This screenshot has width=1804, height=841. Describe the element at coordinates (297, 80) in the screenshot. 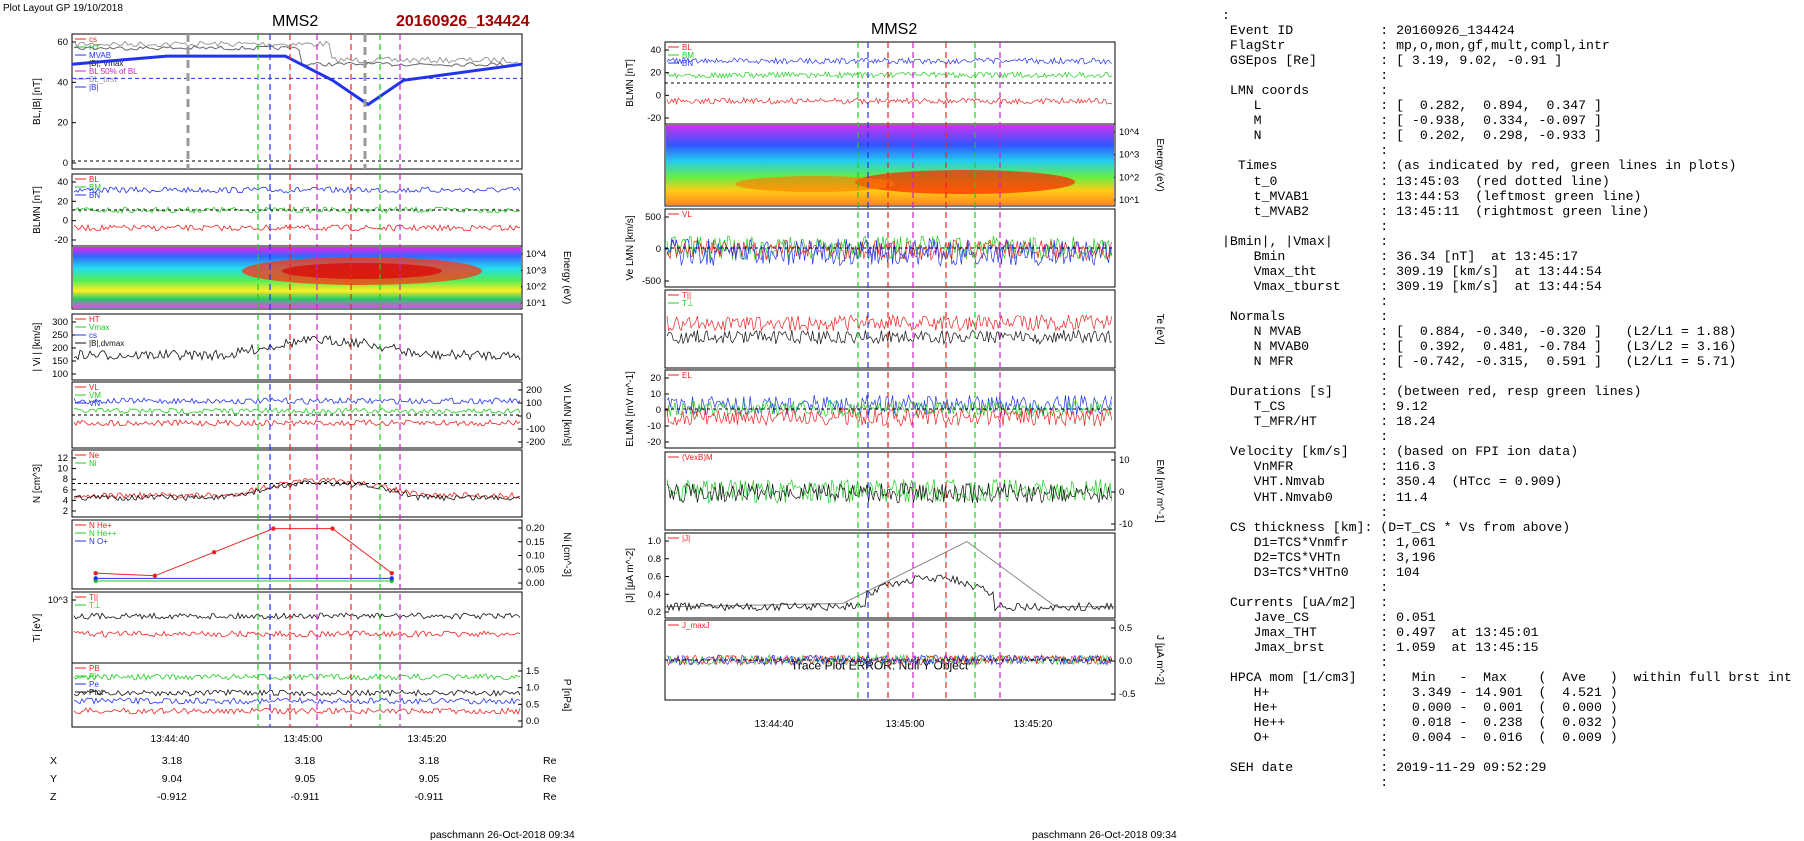

I see `series-bl` at that location.